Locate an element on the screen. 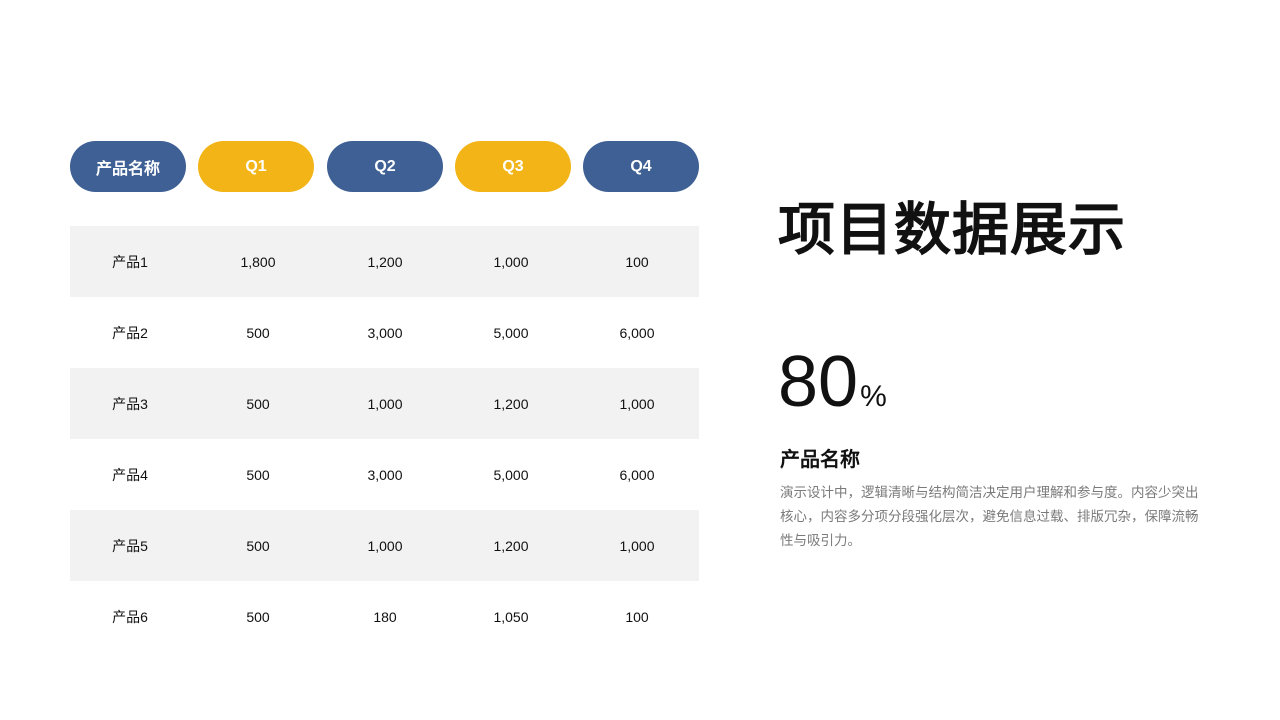  table-row: 产品3 500 1,000 1,200 1,000 is located at coordinates (384, 403).